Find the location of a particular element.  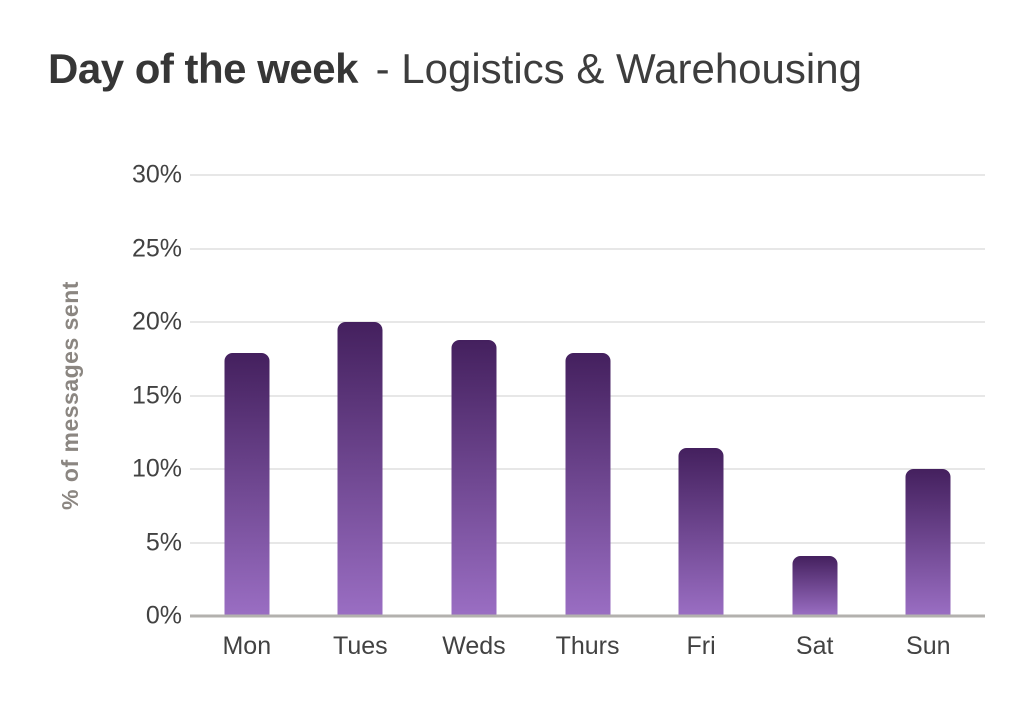

gridline-25pct is located at coordinates (587, 248).